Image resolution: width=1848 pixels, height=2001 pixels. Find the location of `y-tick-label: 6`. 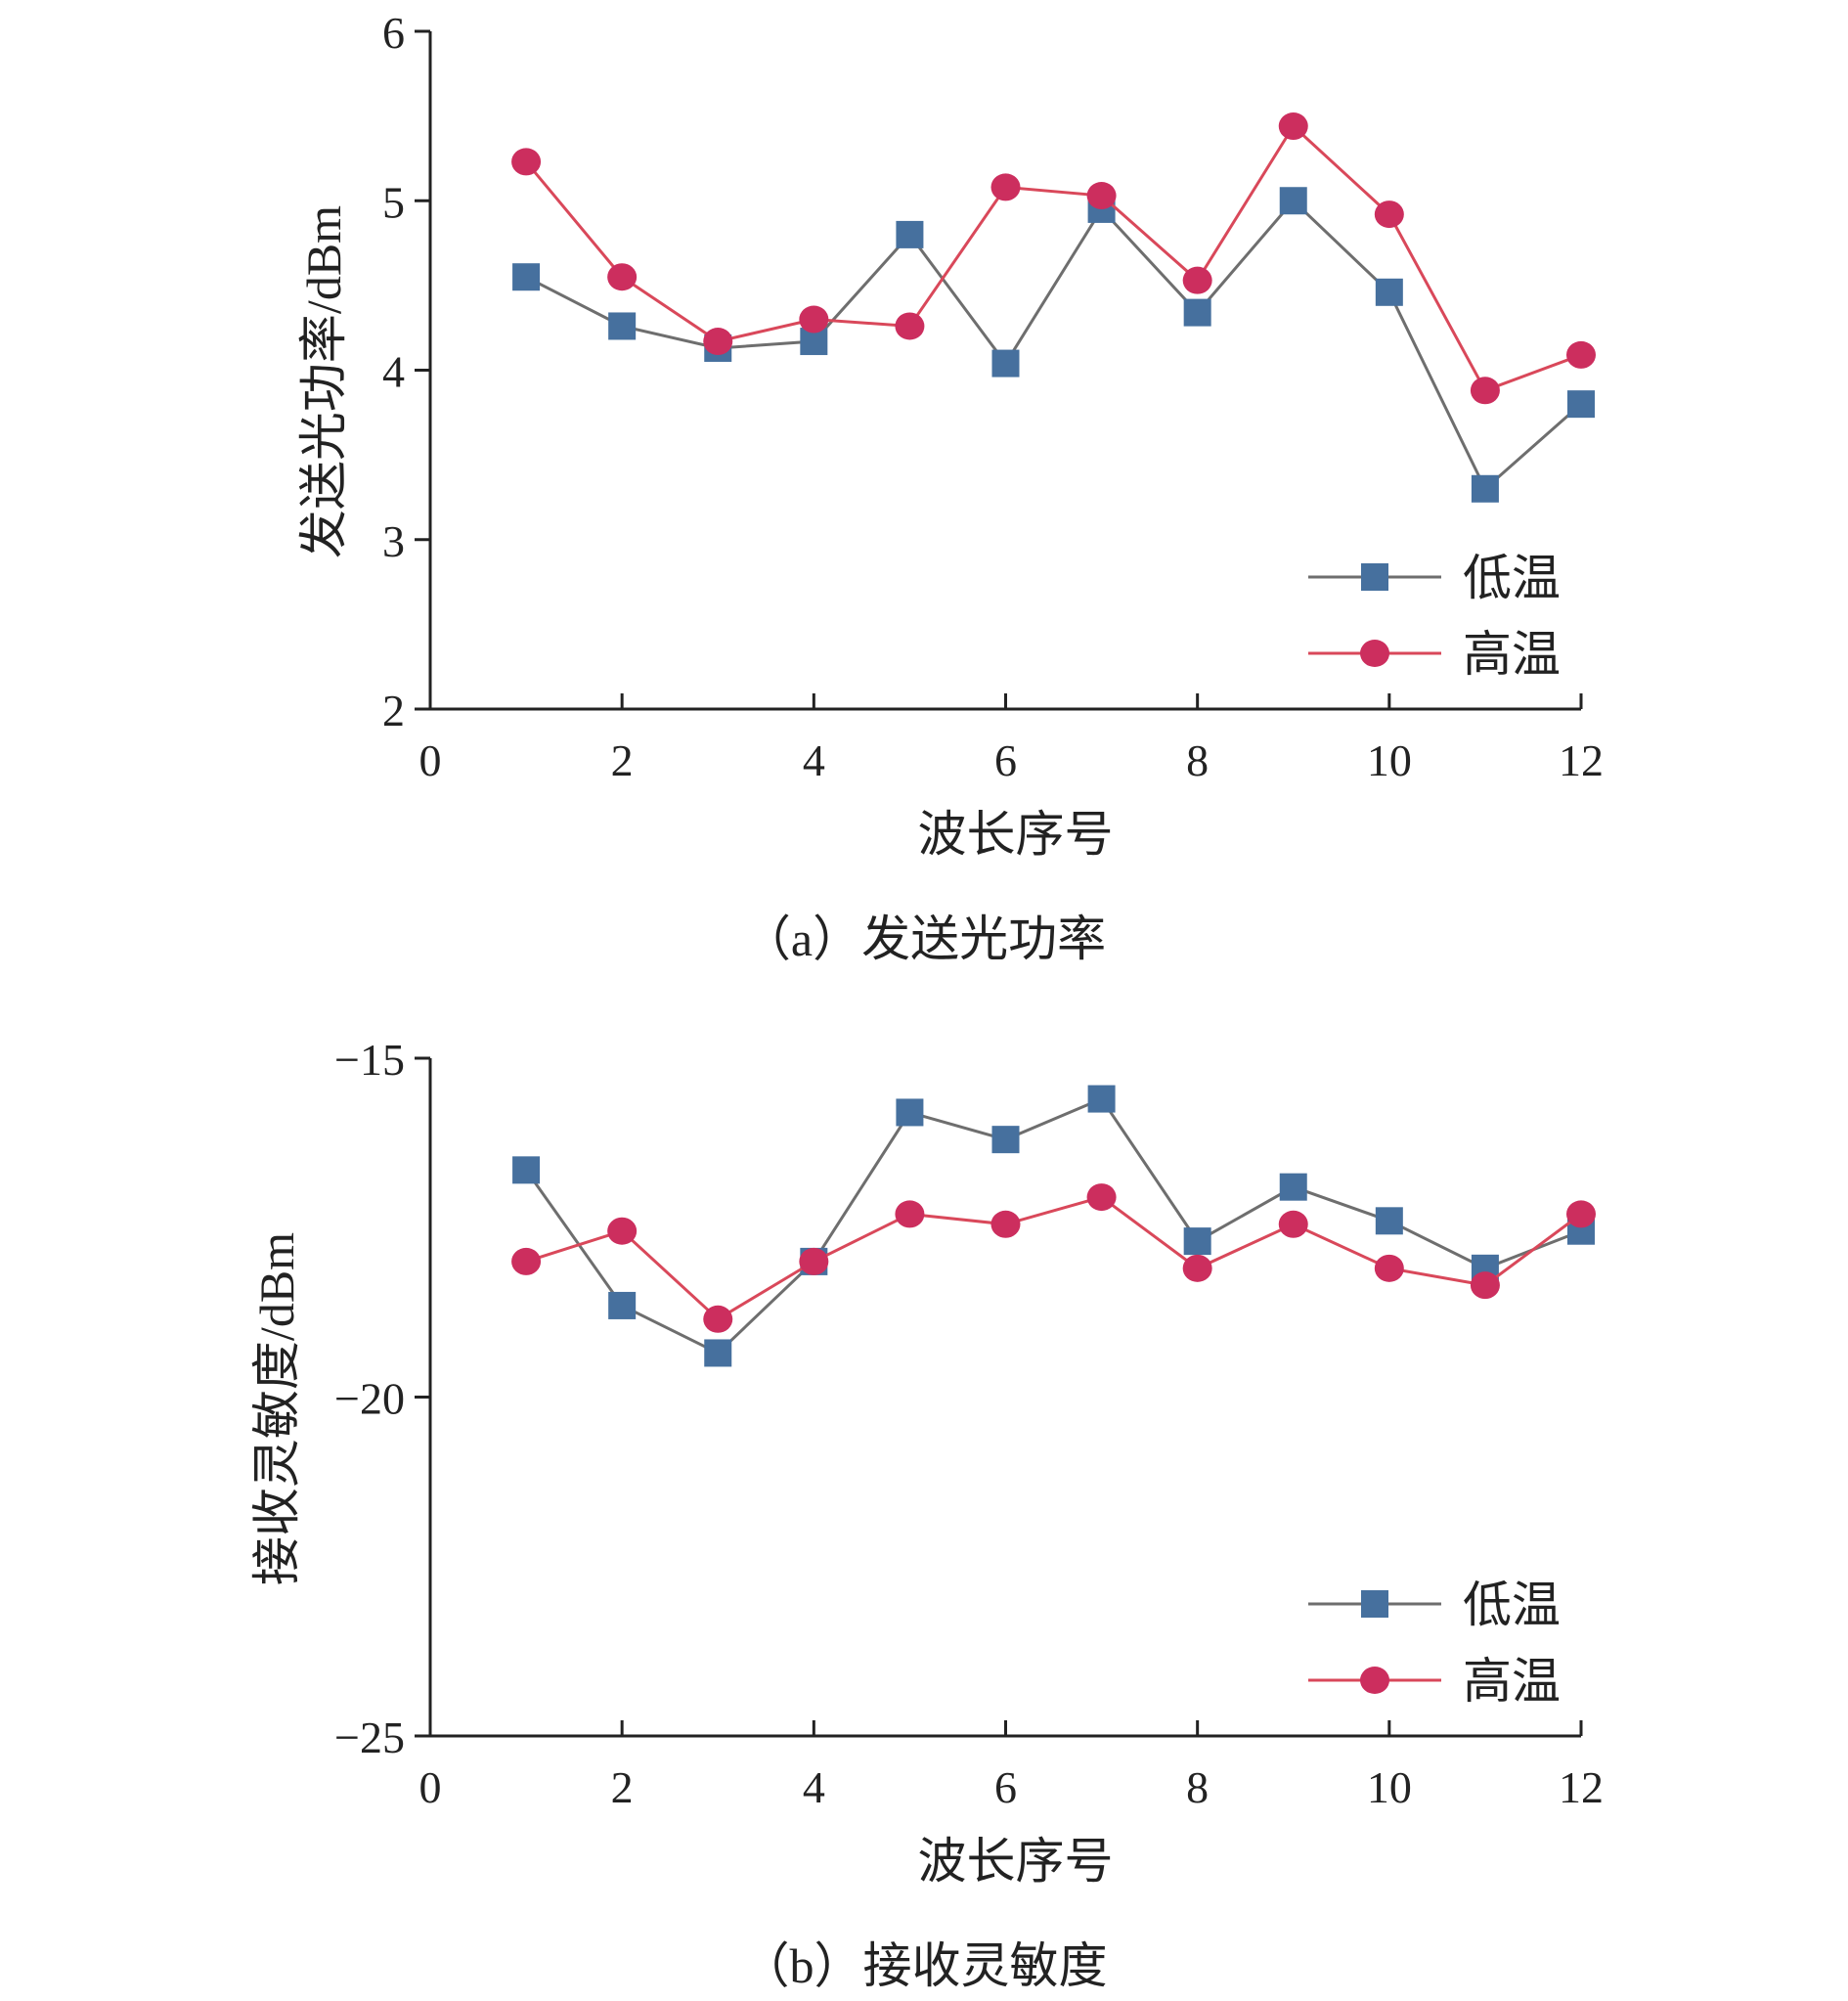

y-tick-label: 6 is located at coordinates (393, 33).